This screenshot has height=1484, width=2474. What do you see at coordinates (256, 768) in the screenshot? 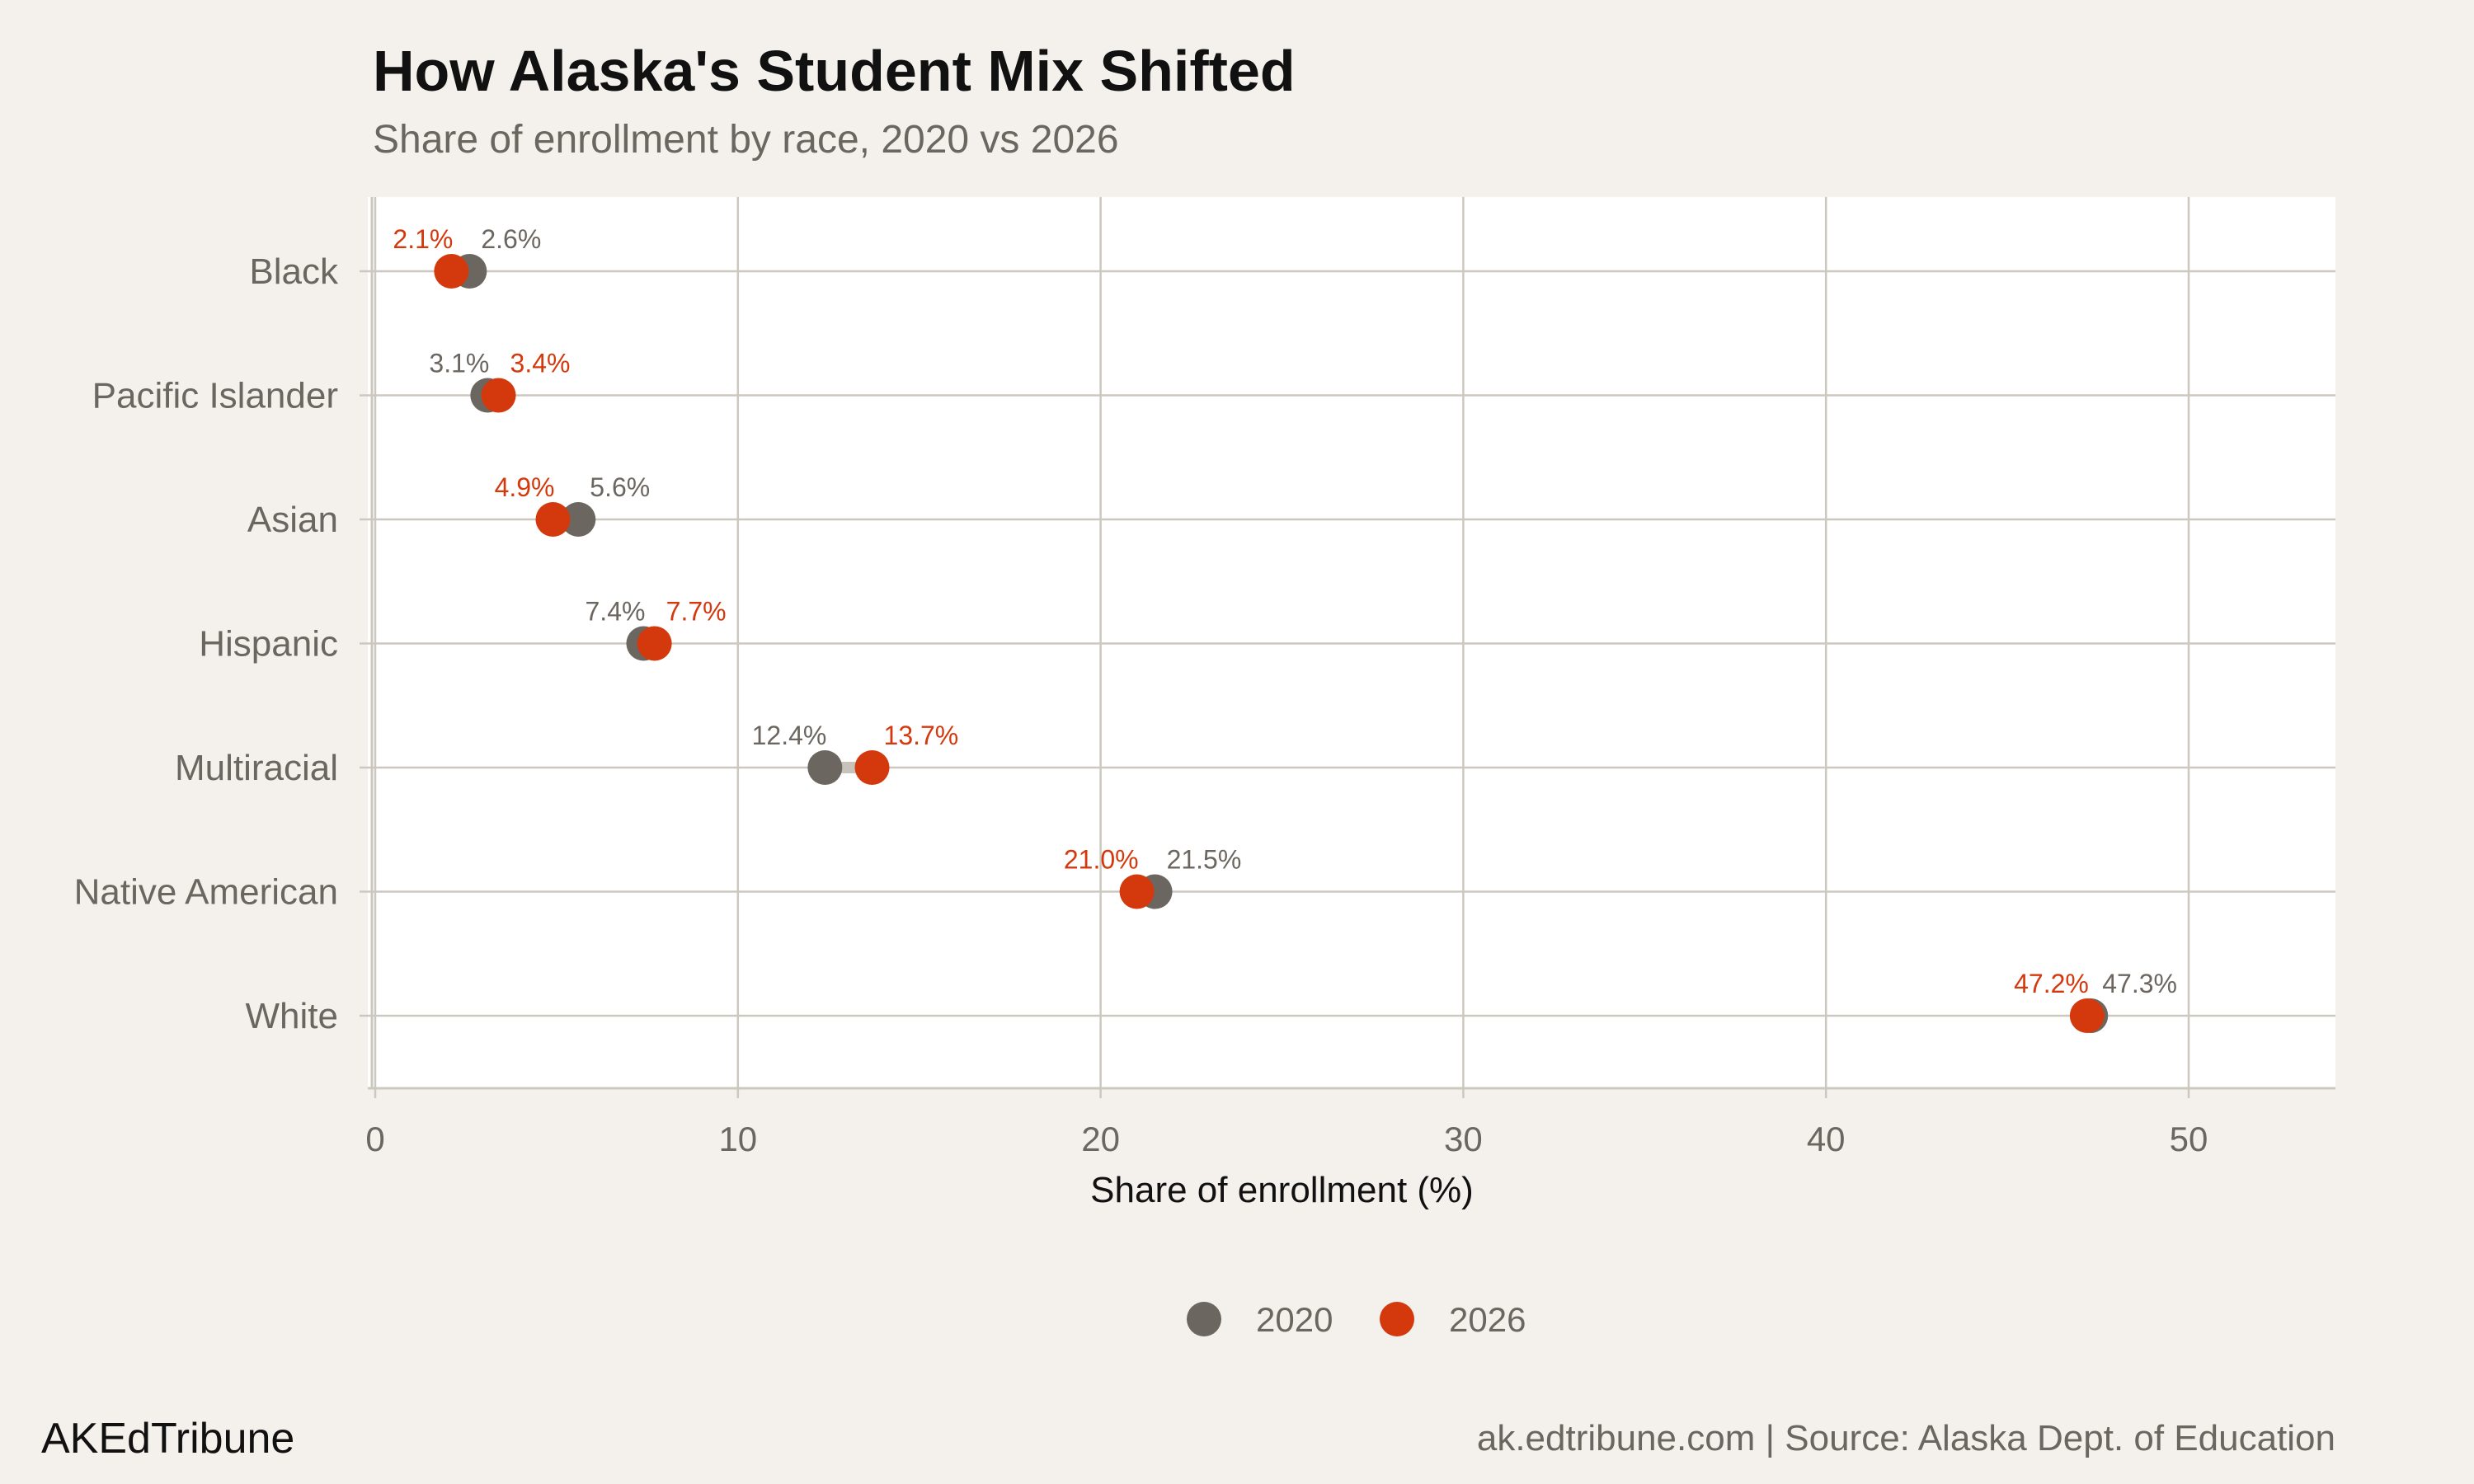
I see `y-tick-label: Multiracial` at bounding box center [256, 768].